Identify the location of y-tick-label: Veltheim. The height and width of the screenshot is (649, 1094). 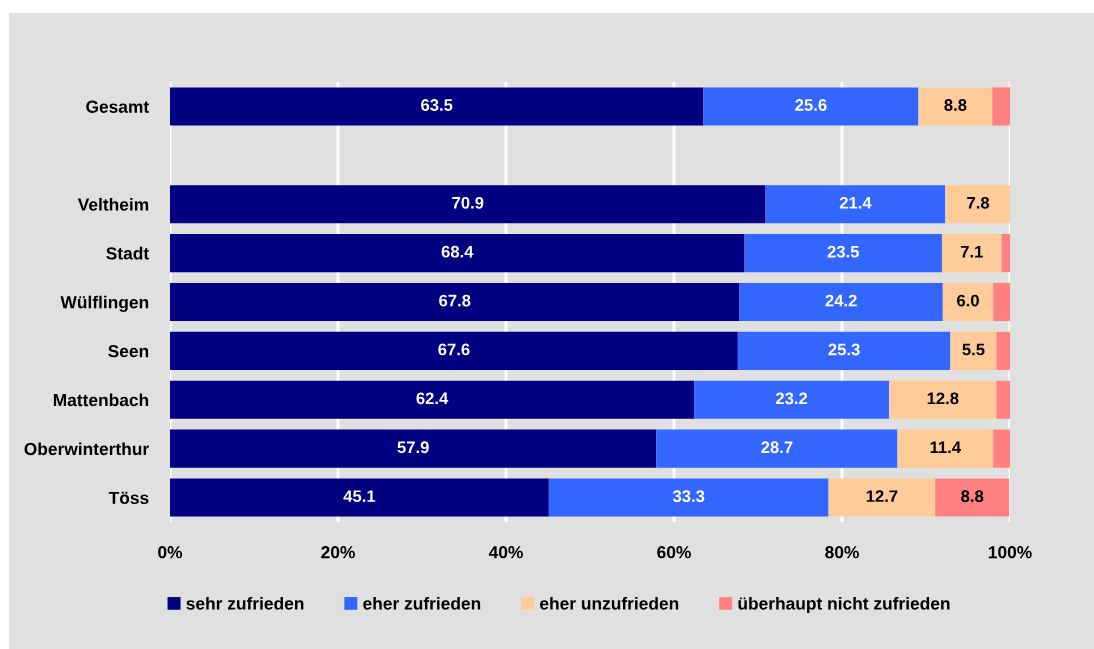
(113, 204).